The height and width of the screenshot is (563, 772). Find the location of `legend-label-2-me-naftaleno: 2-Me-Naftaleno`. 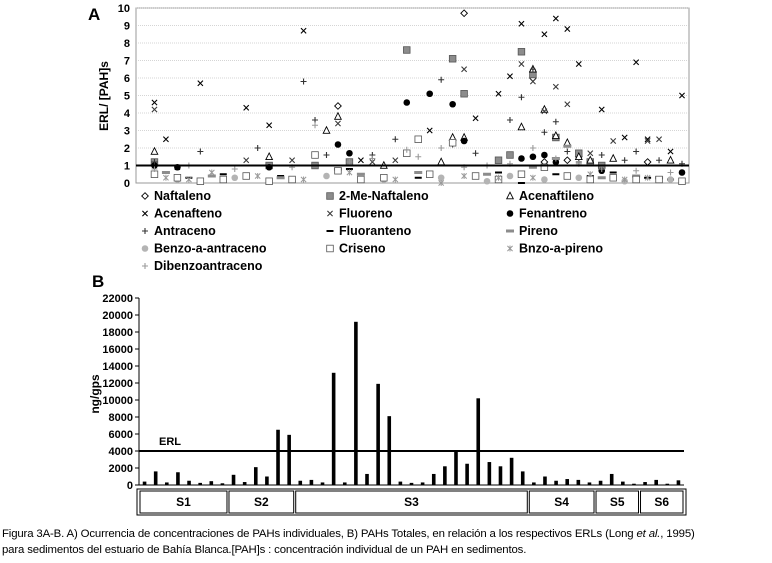

legend-label-2-me-naftaleno: 2-Me-Naftaleno is located at coordinates (384, 196).